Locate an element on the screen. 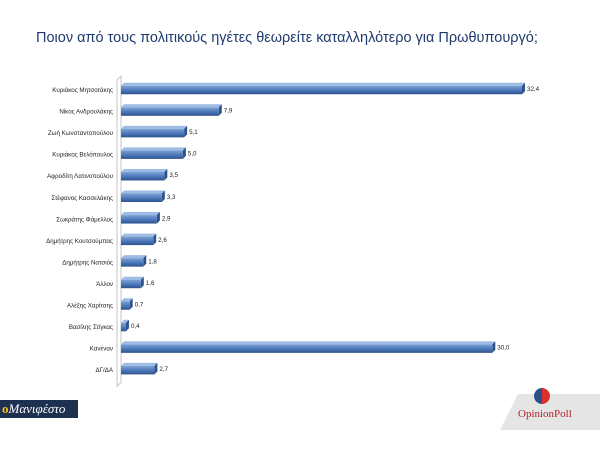 This screenshot has height=450, width=600. value-label: 3,3 is located at coordinates (171, 197).